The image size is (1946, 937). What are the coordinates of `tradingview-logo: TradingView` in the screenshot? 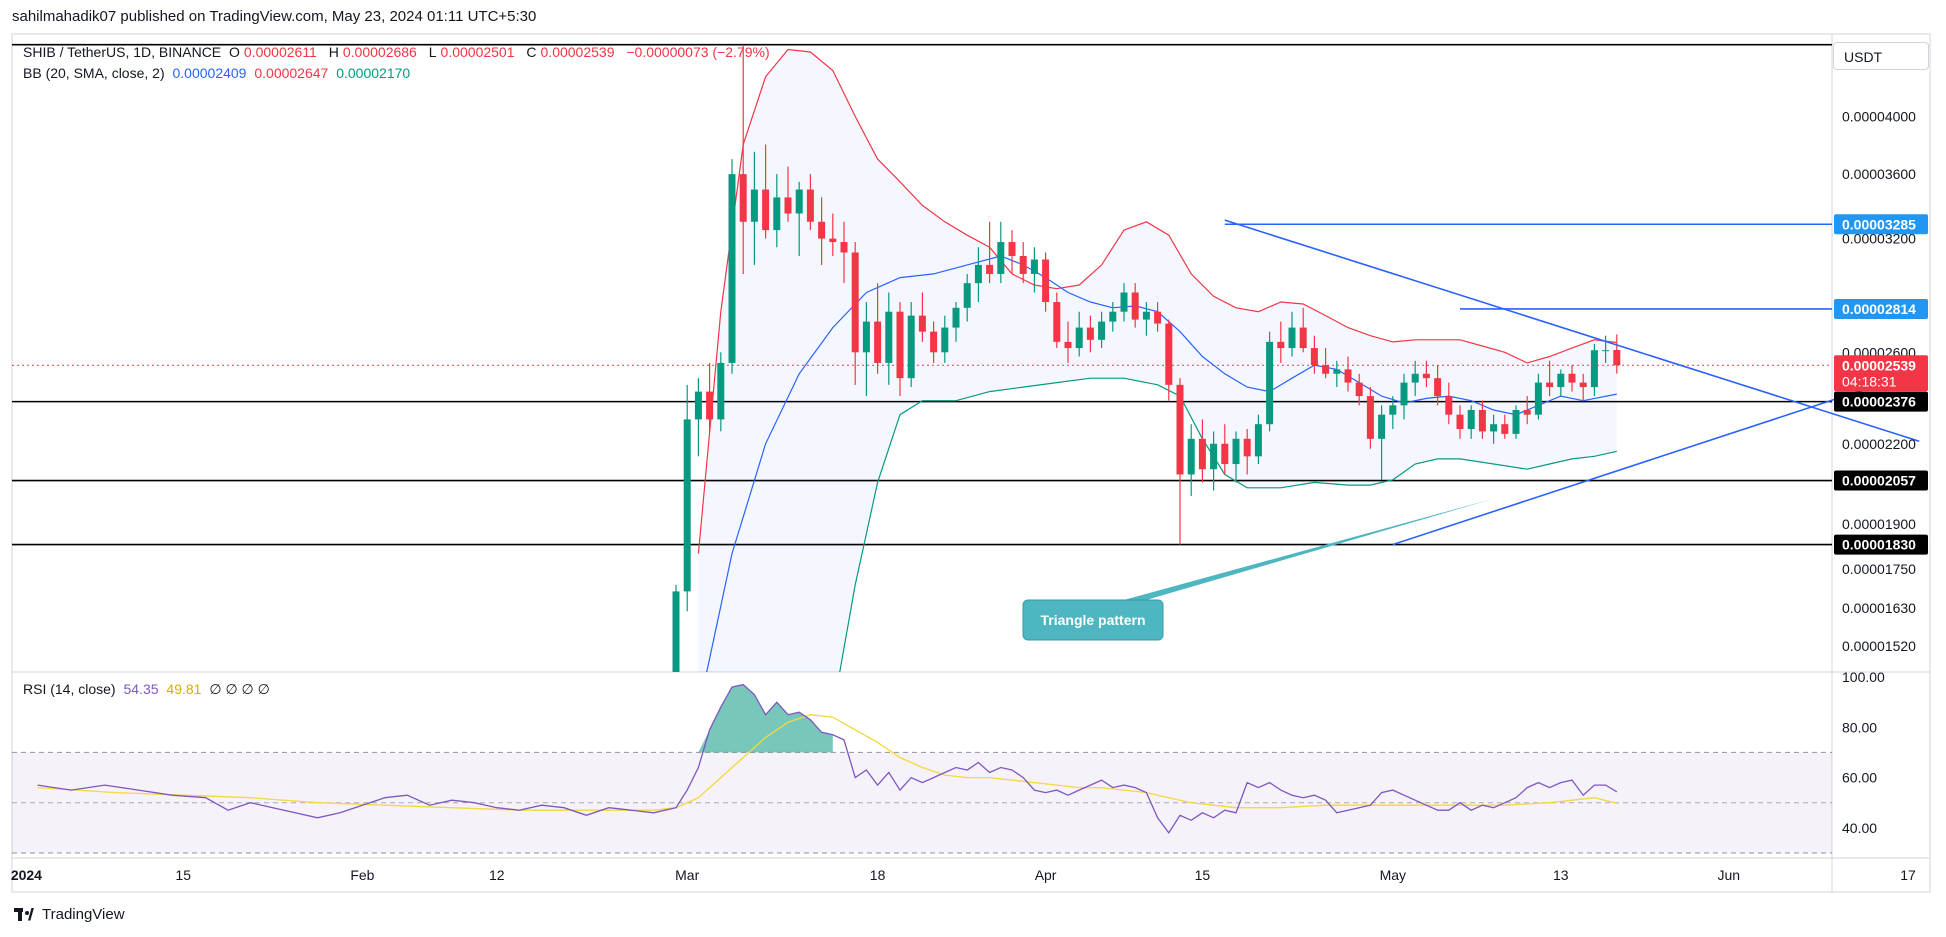 It's located at (69, 914).